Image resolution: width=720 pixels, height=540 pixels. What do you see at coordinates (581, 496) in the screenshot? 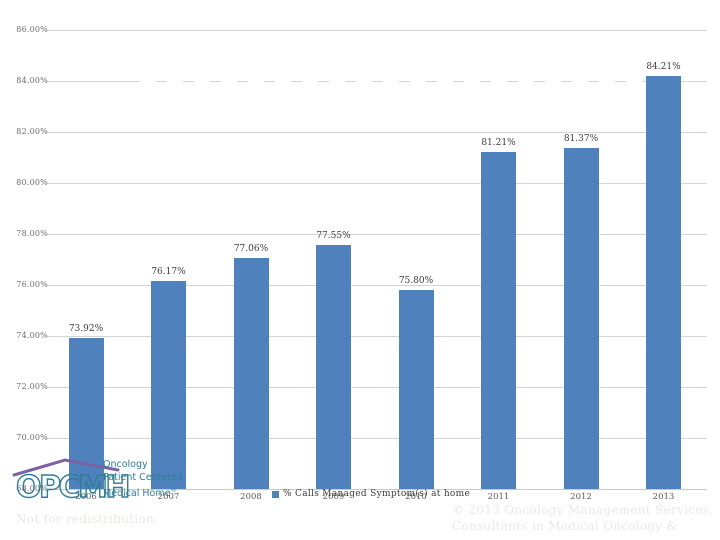
I see `x-axis-tick-label: 2012` at bounding box center [581, 496].